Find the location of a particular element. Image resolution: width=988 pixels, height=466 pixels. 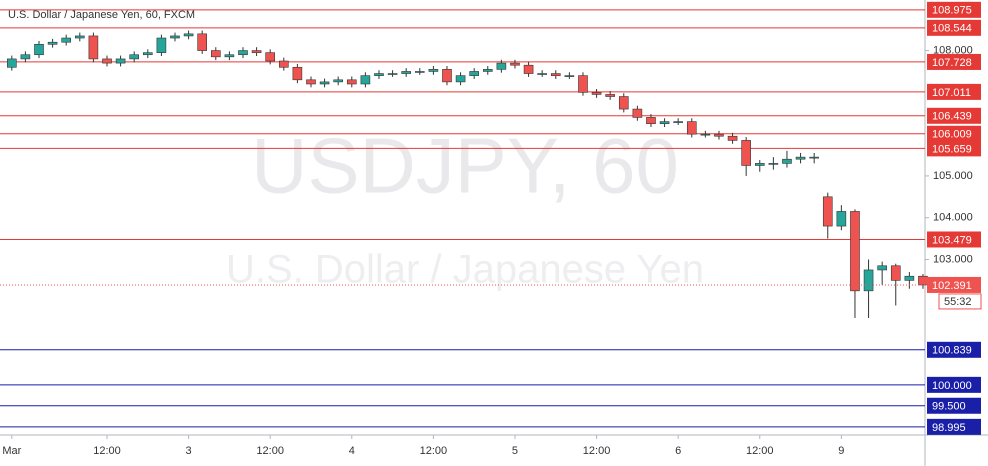

x-tick-label: 6 is located at coordinates (678, 451).